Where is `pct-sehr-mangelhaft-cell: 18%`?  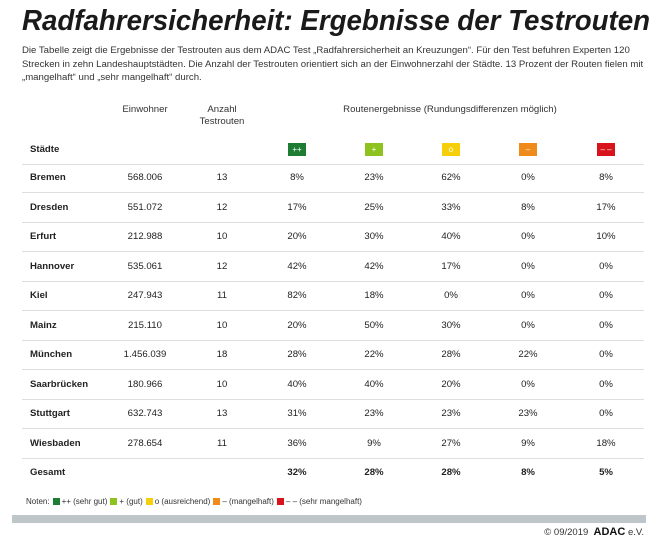
pct-sehr-mangelhaft-cell: 18% is located at coordinates (606, 443).